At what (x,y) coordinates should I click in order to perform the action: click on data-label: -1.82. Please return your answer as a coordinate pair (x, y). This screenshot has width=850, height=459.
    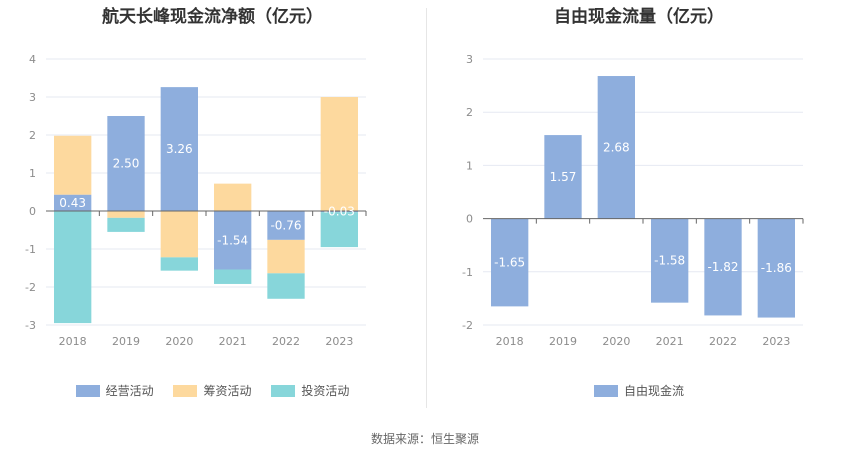
    Looking at the image, I should click on (722, 267).